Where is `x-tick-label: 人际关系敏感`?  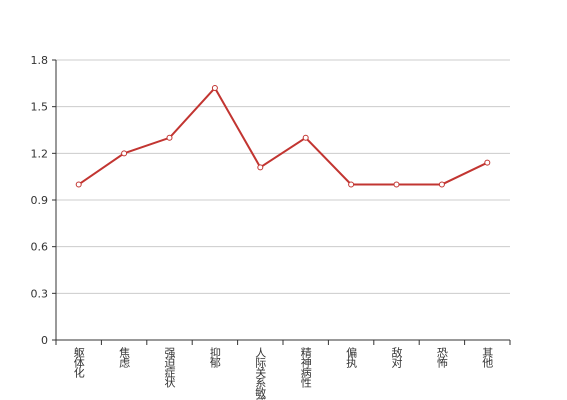 x-tick-label: 人际关系敏感 is located at coordinates (260, 373).